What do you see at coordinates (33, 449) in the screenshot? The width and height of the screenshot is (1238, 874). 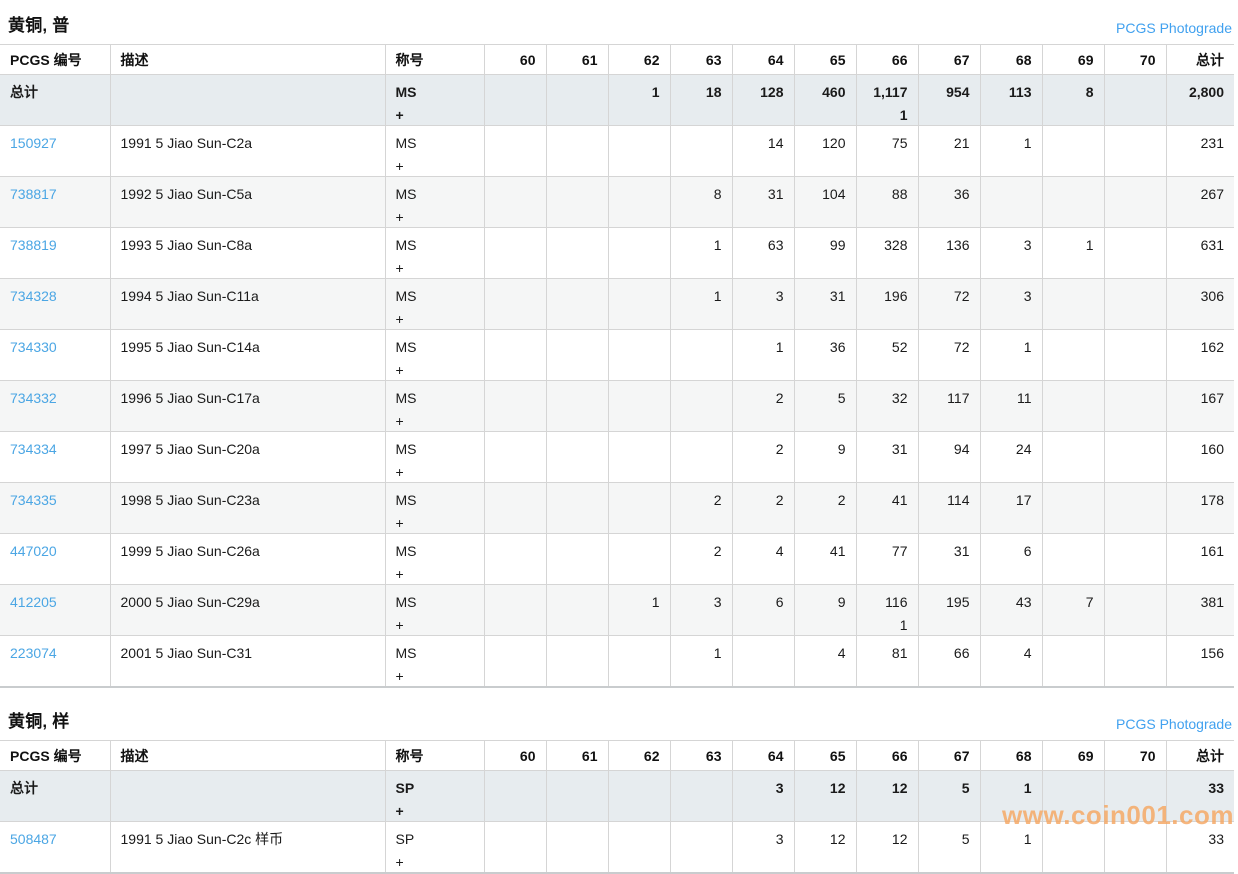 I see `pcgs-number-link: 734334` at bounding box center [33, 449].